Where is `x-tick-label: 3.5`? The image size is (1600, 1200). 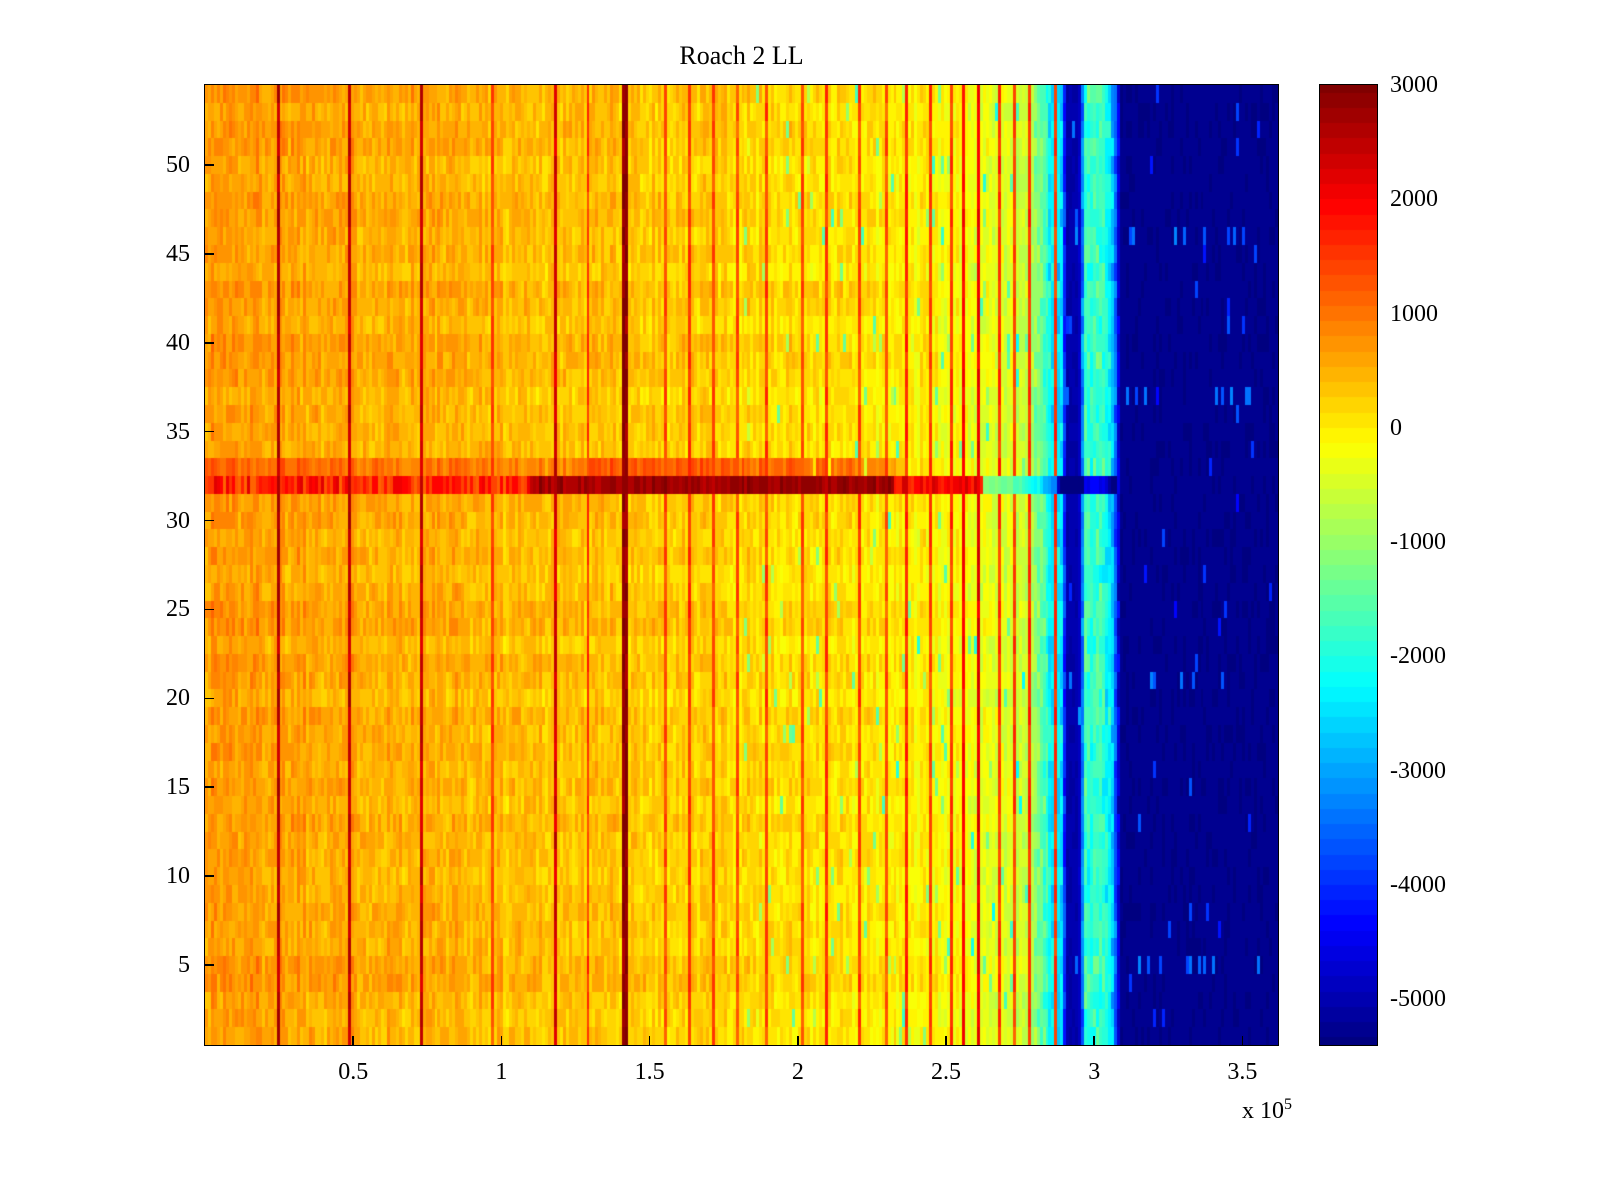
x-tick-label: 3.5 is located at coordinates (1242, 1072).